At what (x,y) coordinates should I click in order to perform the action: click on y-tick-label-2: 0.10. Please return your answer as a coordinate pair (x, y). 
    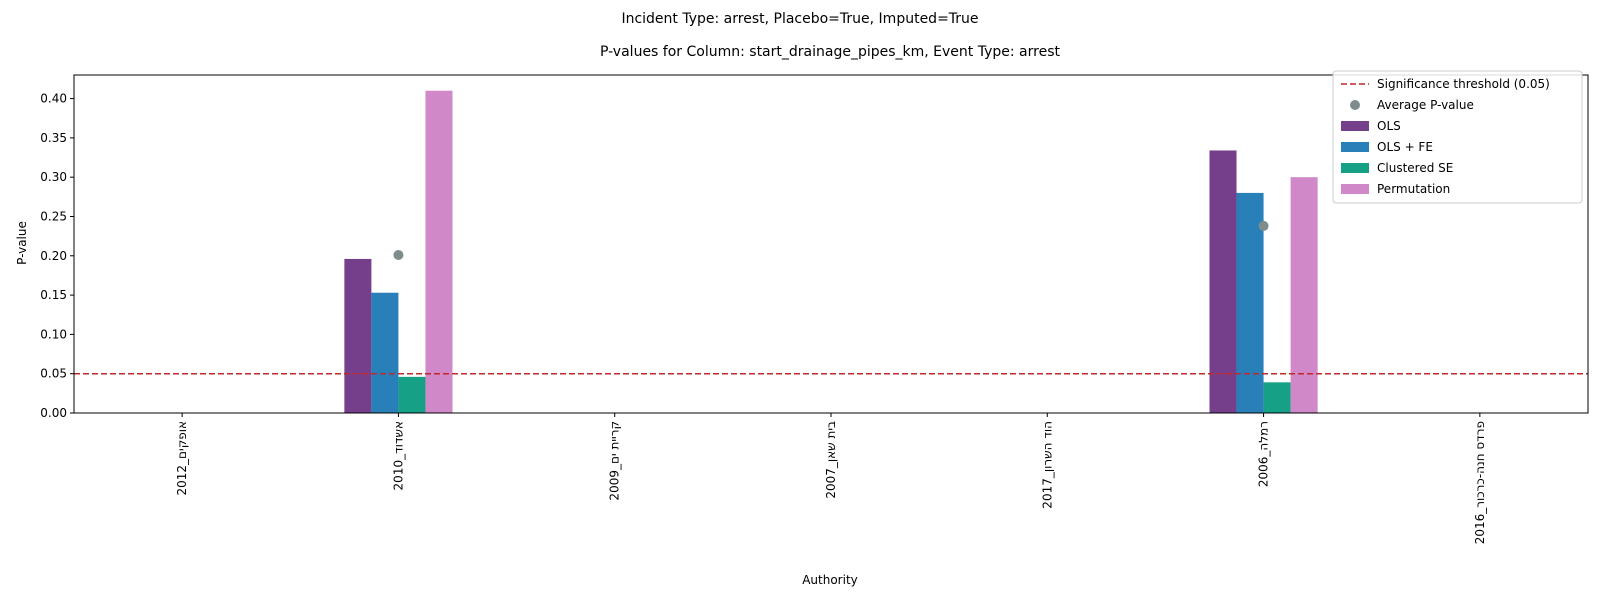
    Looking at the image, I should click on (53, 334).